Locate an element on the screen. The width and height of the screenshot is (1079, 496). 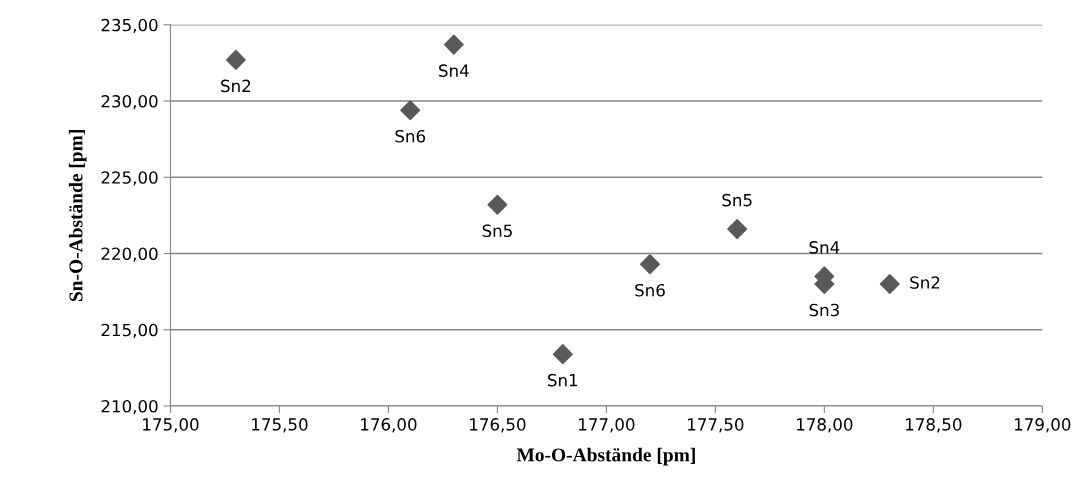
y-tick-label: 235,00 is located at coordinates (129, 26).